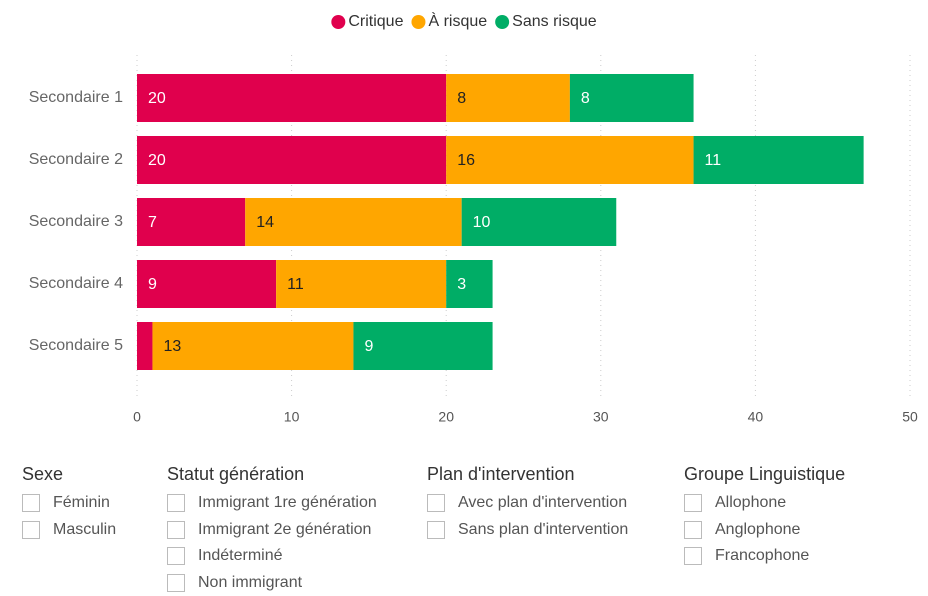  Describe the element at coordinates (265, 222) in the screenshot. I see `data-label: 14` at that location.